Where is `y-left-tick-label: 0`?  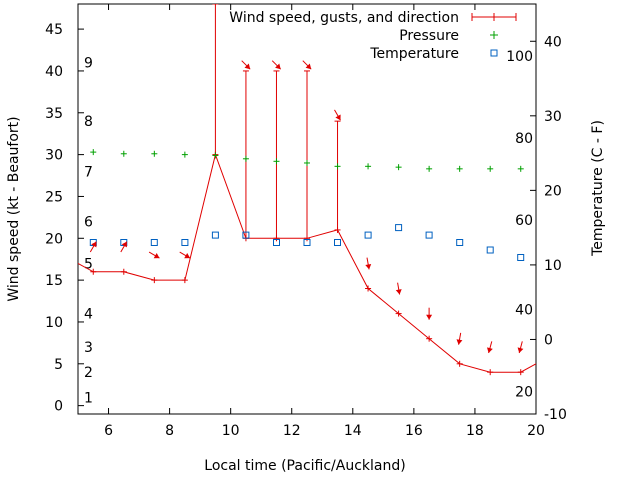 y-left-tick-label: 0 is located at coordinates (58, 407).